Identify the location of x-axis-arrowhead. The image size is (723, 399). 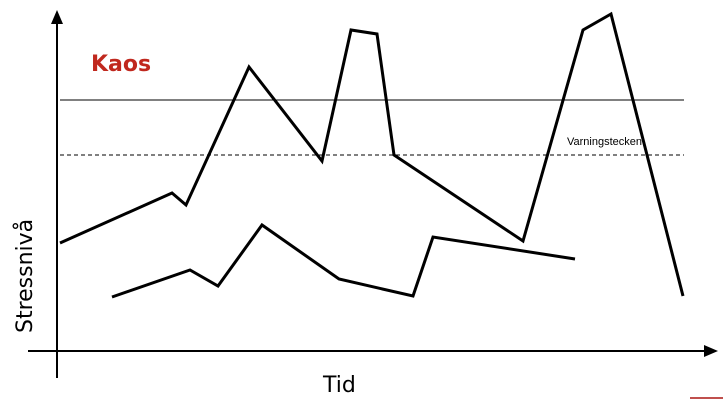
(711, 351).